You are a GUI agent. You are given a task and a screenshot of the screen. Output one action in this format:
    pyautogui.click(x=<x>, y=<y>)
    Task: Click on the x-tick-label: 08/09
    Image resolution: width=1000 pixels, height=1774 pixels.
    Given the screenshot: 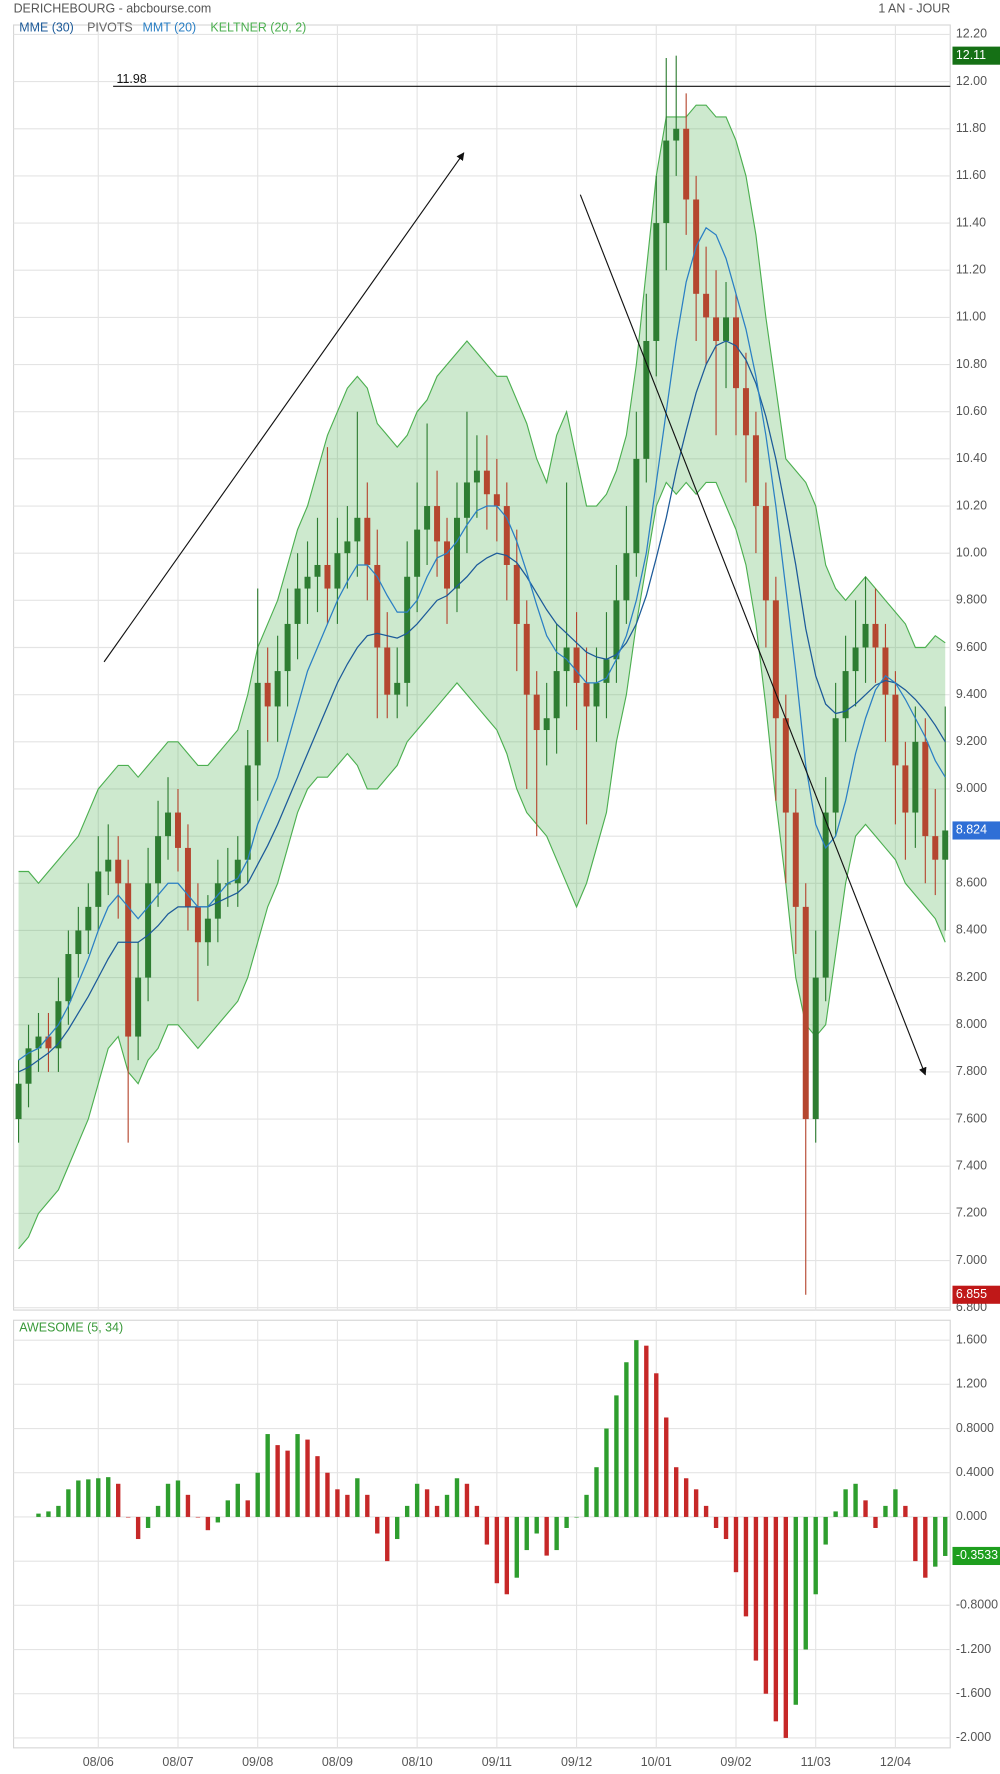 What is the action you would take?
    pyautogui.click(x=337, y=1762)
    